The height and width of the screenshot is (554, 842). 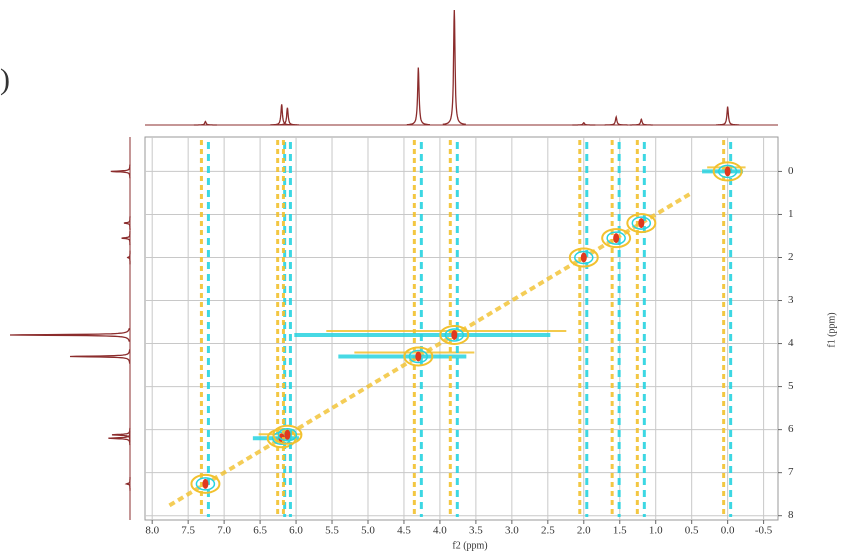 What do you see at coordinates (728, 531) in the screenshot?
I see `x-tick-label: 0.0` at bounding box center [728, 531].